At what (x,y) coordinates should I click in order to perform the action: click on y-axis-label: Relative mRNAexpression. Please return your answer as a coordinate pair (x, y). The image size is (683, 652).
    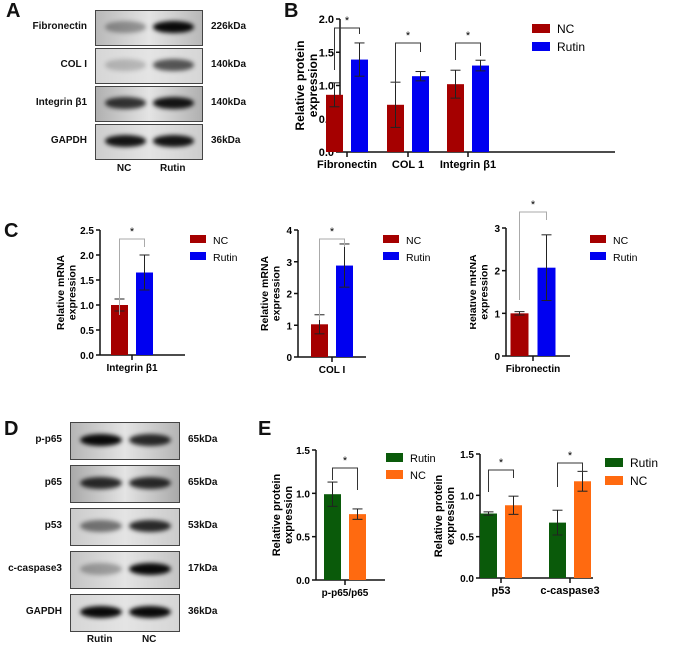
    Looking at the image, I should click on (67, 292).